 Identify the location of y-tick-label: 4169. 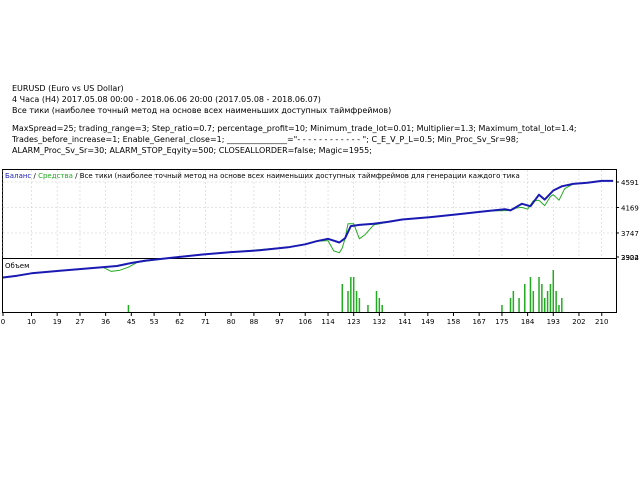
(630, 208).